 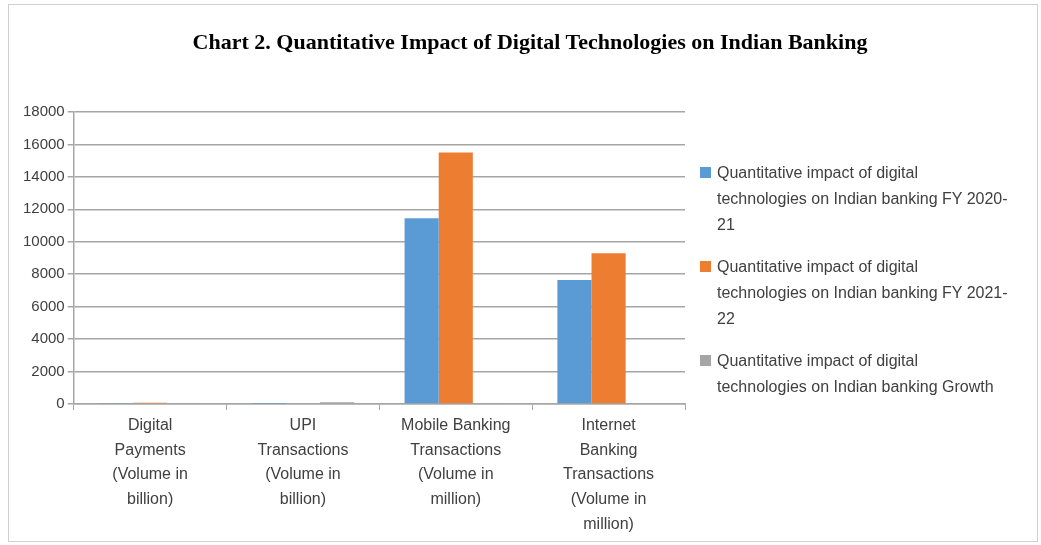 I want to click on y-tick-label: 14000, so click(x=43, y=176).